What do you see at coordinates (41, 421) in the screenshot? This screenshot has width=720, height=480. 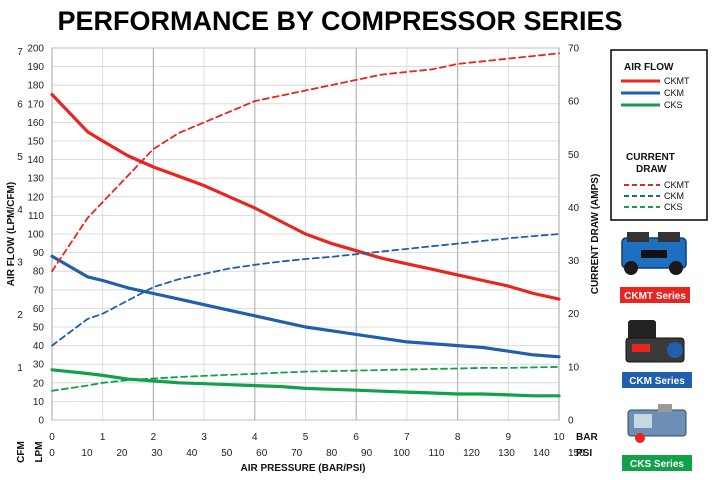 I see `lpm-tick-label: 0` at bounding box center [41, 421].